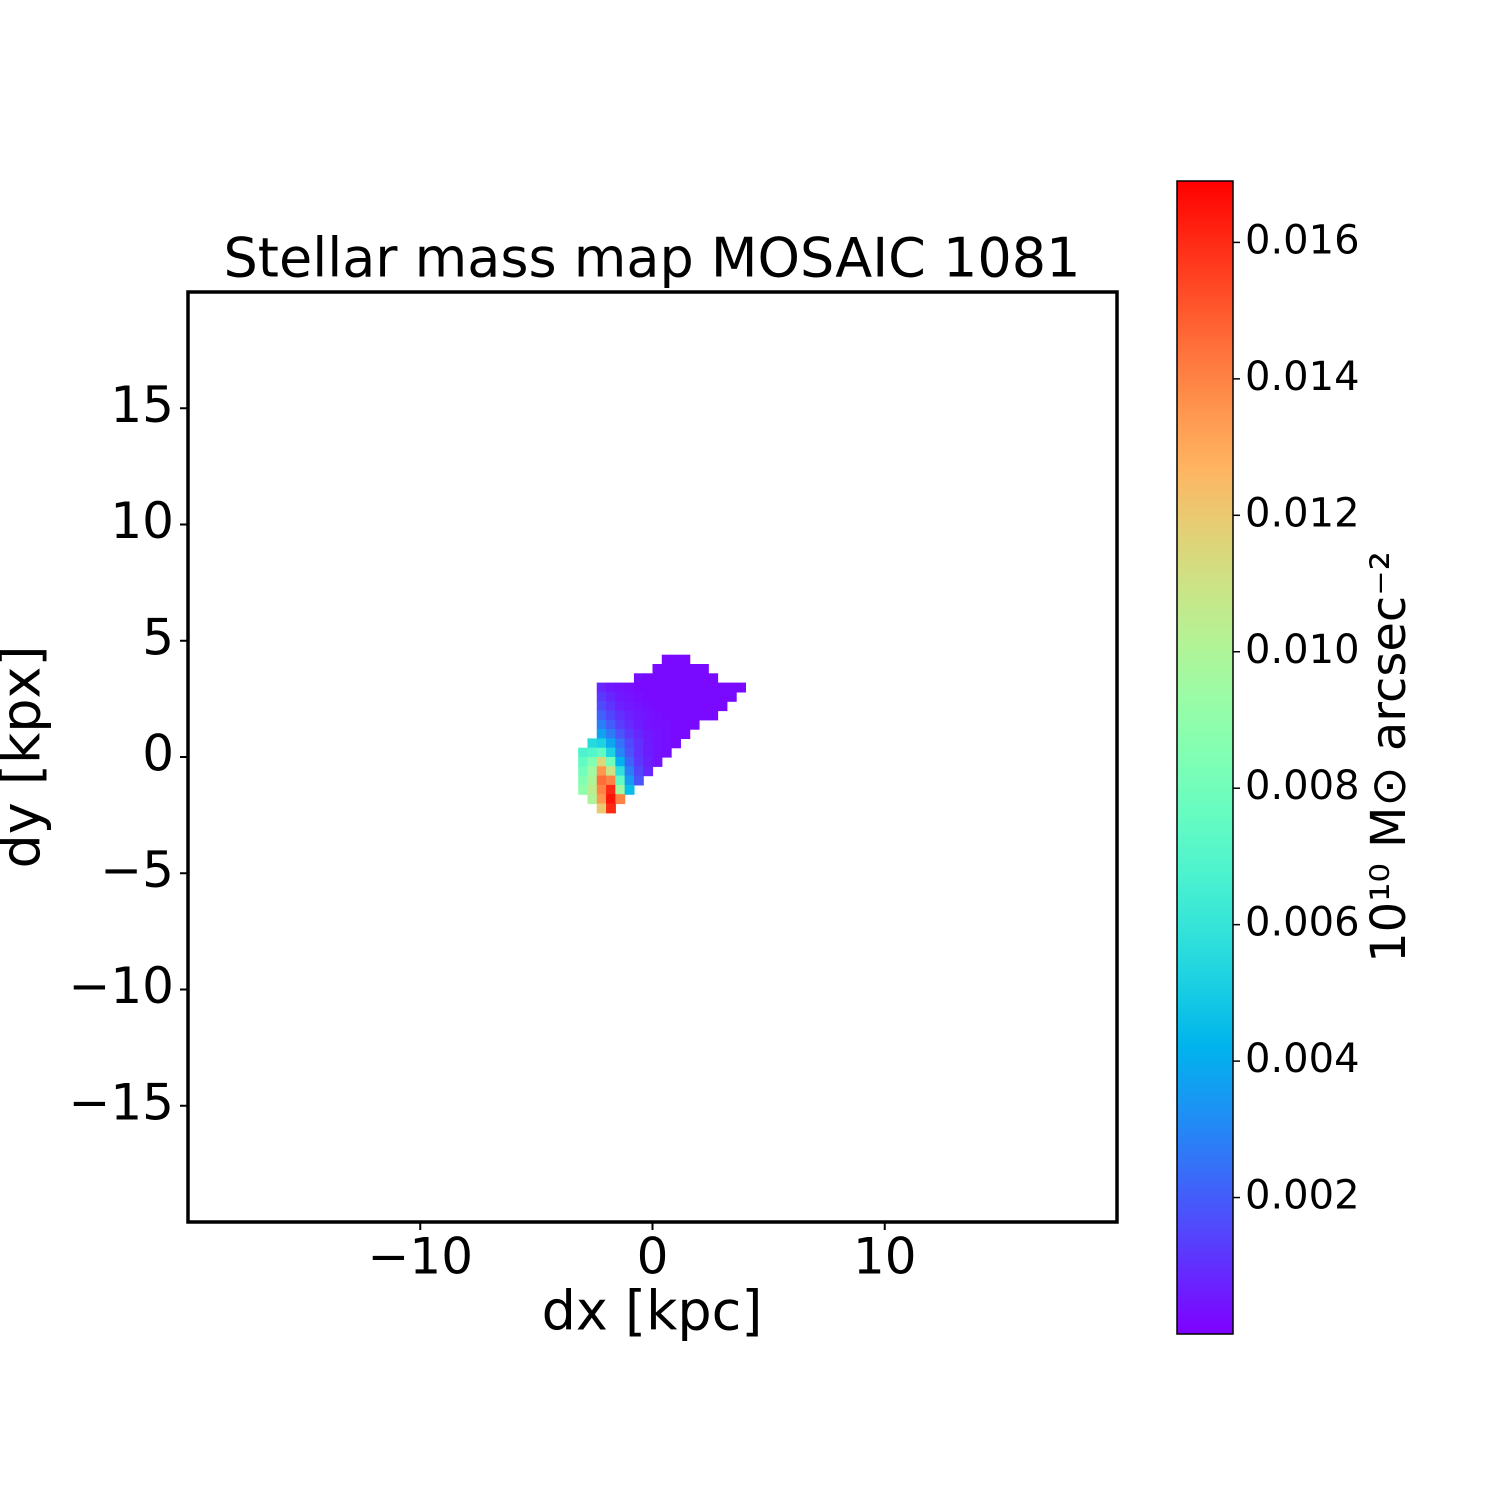 The height and width of the screenshot is (1500, 1500). I want to click on y-tick-label: 10, so click(142, 521).